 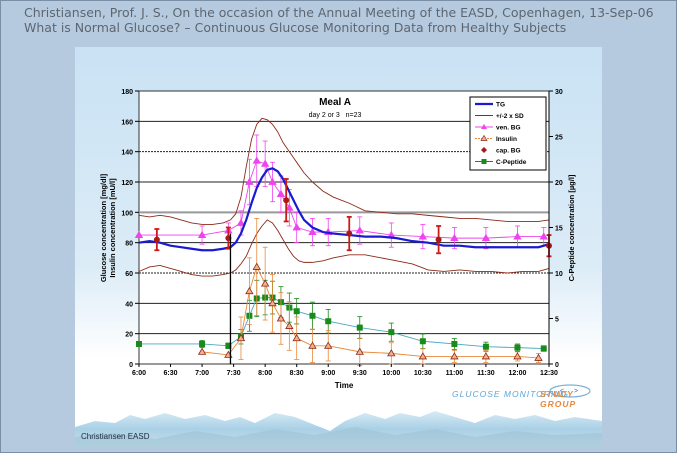 I want to click on legend-entry-tg-label: TG, so click(x=500, y=105).